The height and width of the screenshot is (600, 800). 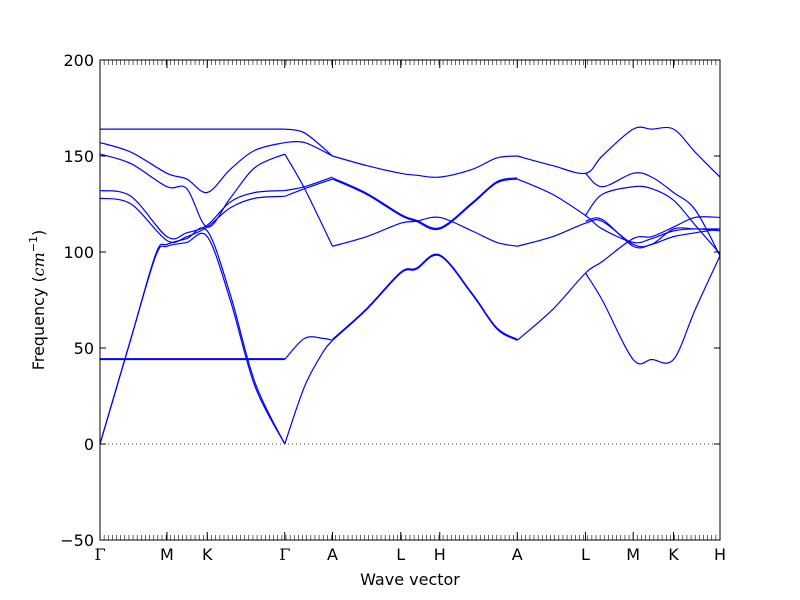 I want to click on y-axis-label-unit: cm, so click(x=38, y=264).